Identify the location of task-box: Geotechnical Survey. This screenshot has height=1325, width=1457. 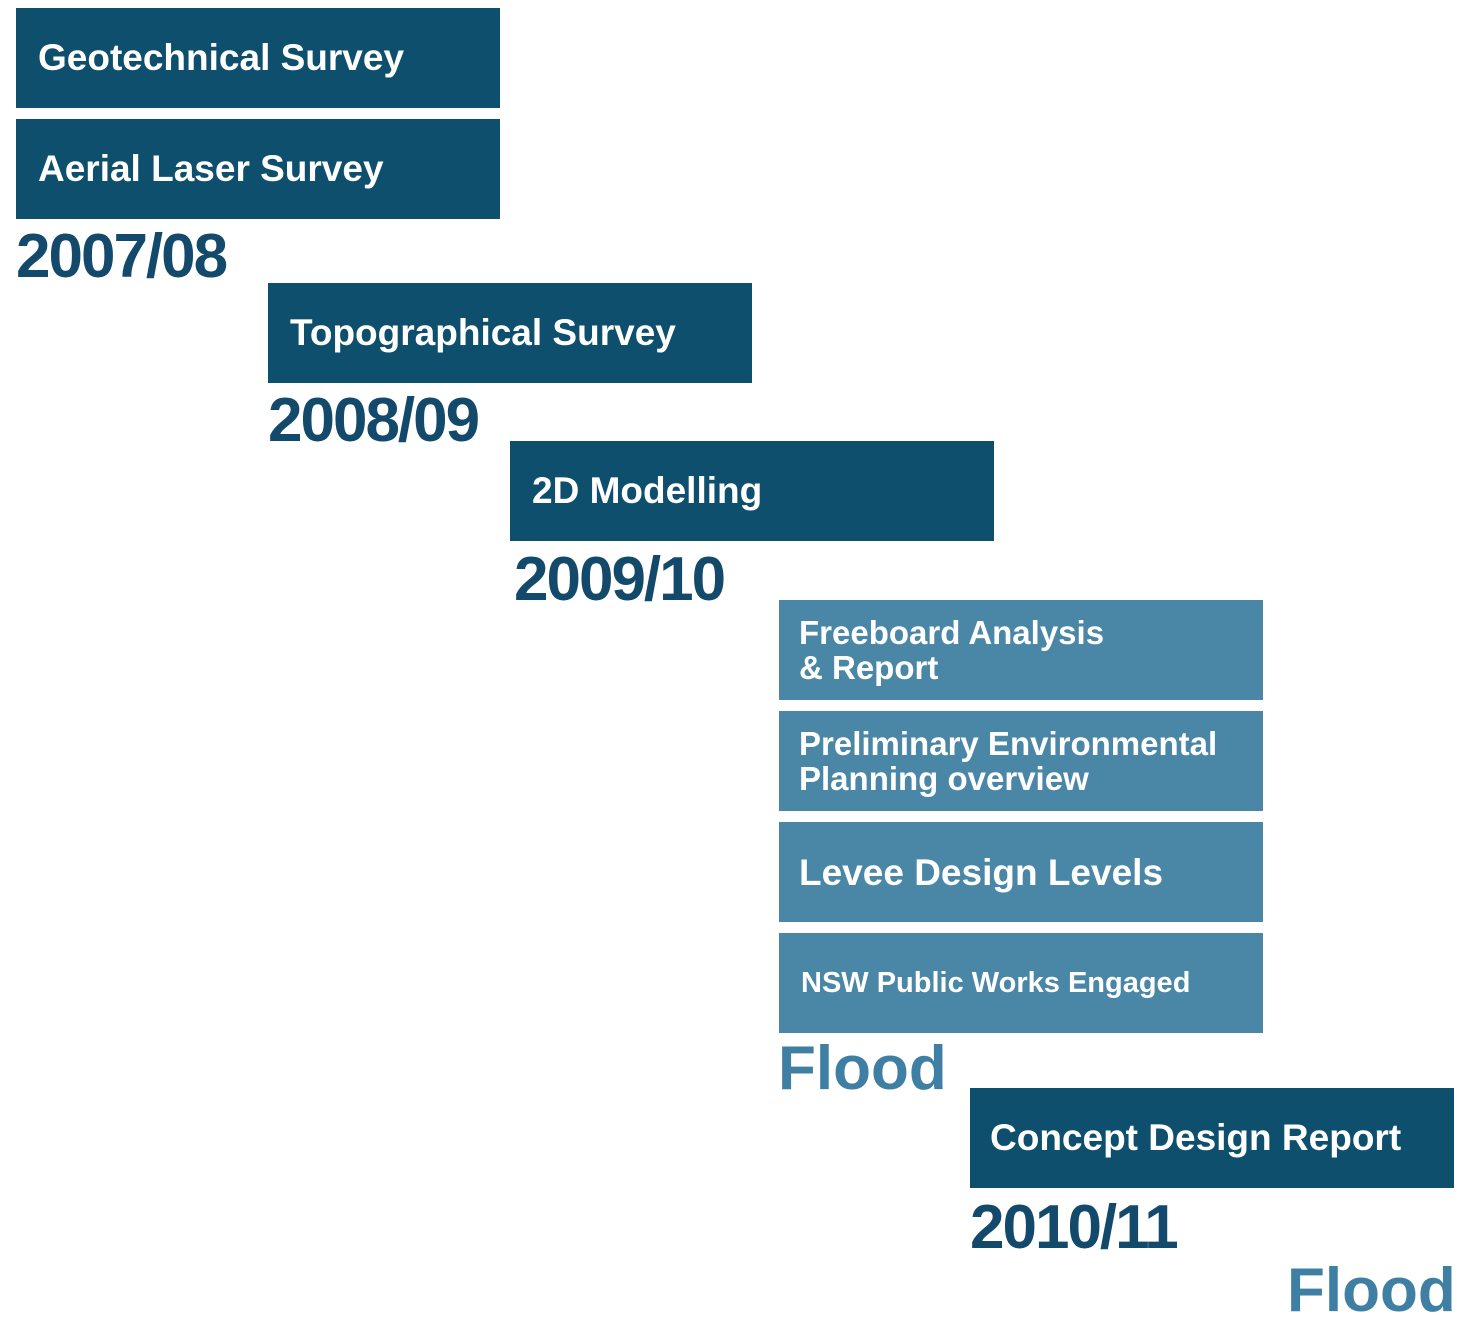
(258, 58).